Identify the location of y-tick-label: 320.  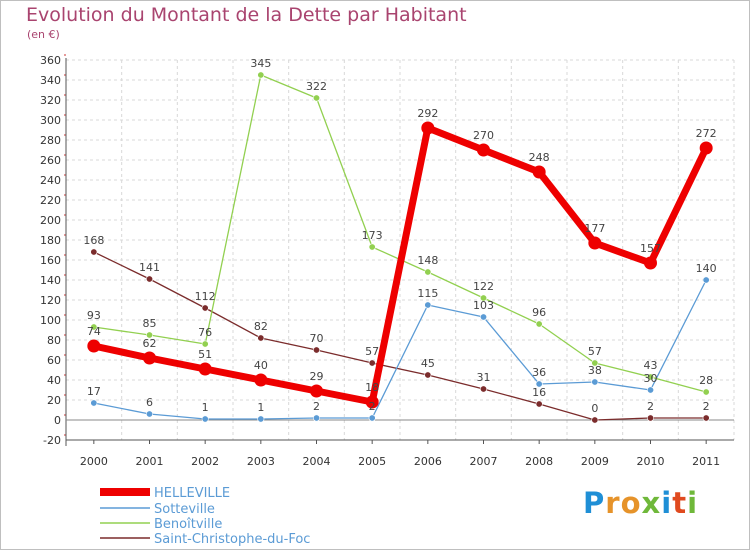
(50, 100).